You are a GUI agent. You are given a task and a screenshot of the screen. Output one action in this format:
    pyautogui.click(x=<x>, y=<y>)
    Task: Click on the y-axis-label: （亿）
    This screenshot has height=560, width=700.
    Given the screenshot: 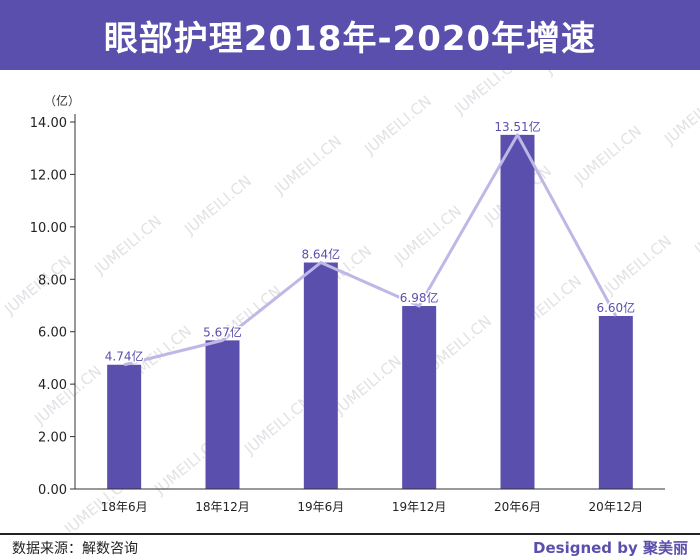 What is the action you would take?
    pyautogui.click(x=62, y=100)
    